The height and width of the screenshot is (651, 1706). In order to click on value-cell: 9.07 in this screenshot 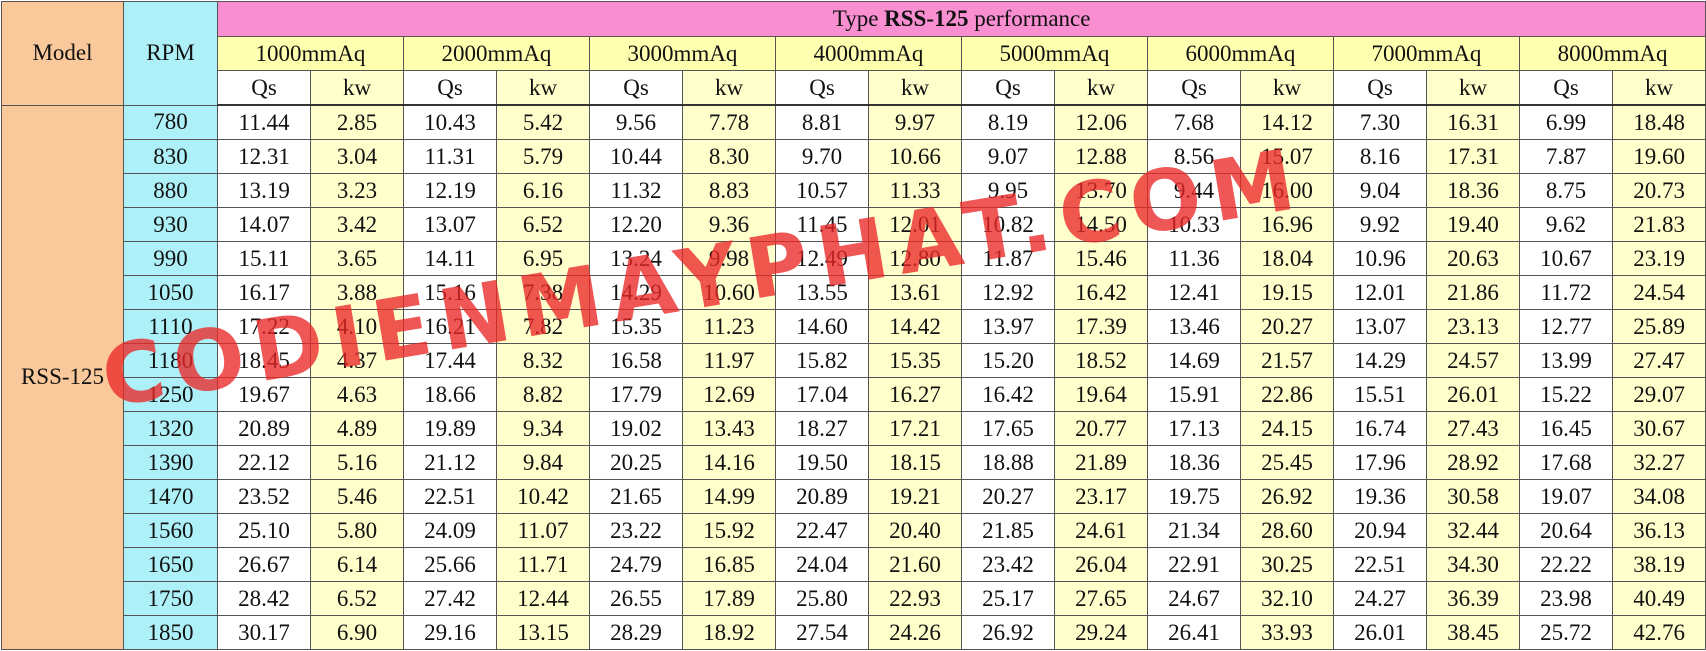, I will do `click(1008, 156)`.